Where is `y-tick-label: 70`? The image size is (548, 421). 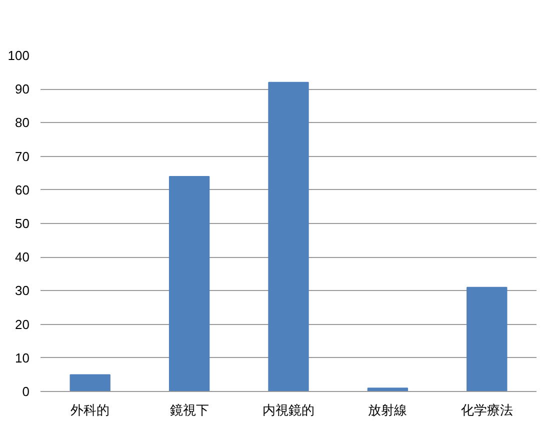 y-tick-label: 70 is located at coordinates (22, 156).